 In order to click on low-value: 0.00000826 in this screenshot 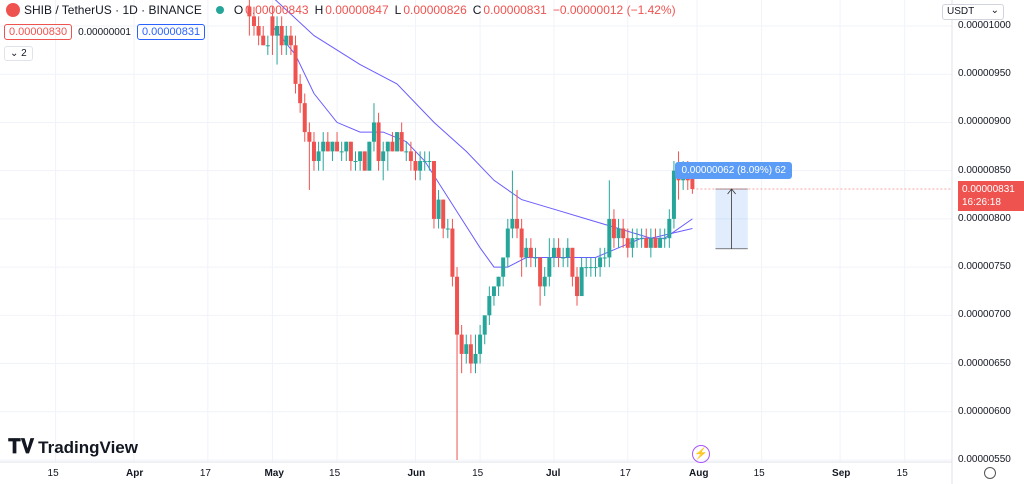, I will do `click(435, 10)`.